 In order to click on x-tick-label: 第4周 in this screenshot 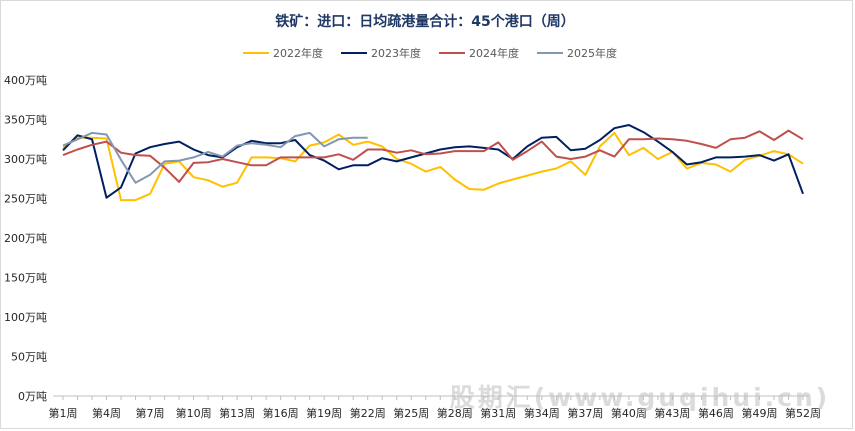, I will do `click(106, 413)`.